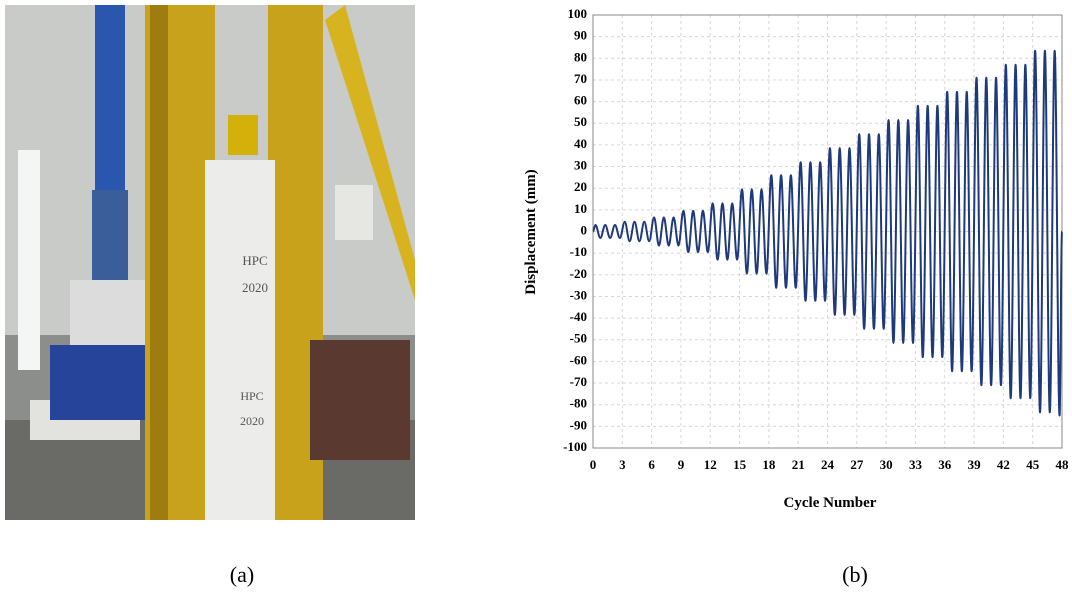 This screenshot has width=1072, height=599. What do you see at coordinates (651, 464) in the screenshot?
I see `x-tick-label: 6` at bounding box center [651, 464].